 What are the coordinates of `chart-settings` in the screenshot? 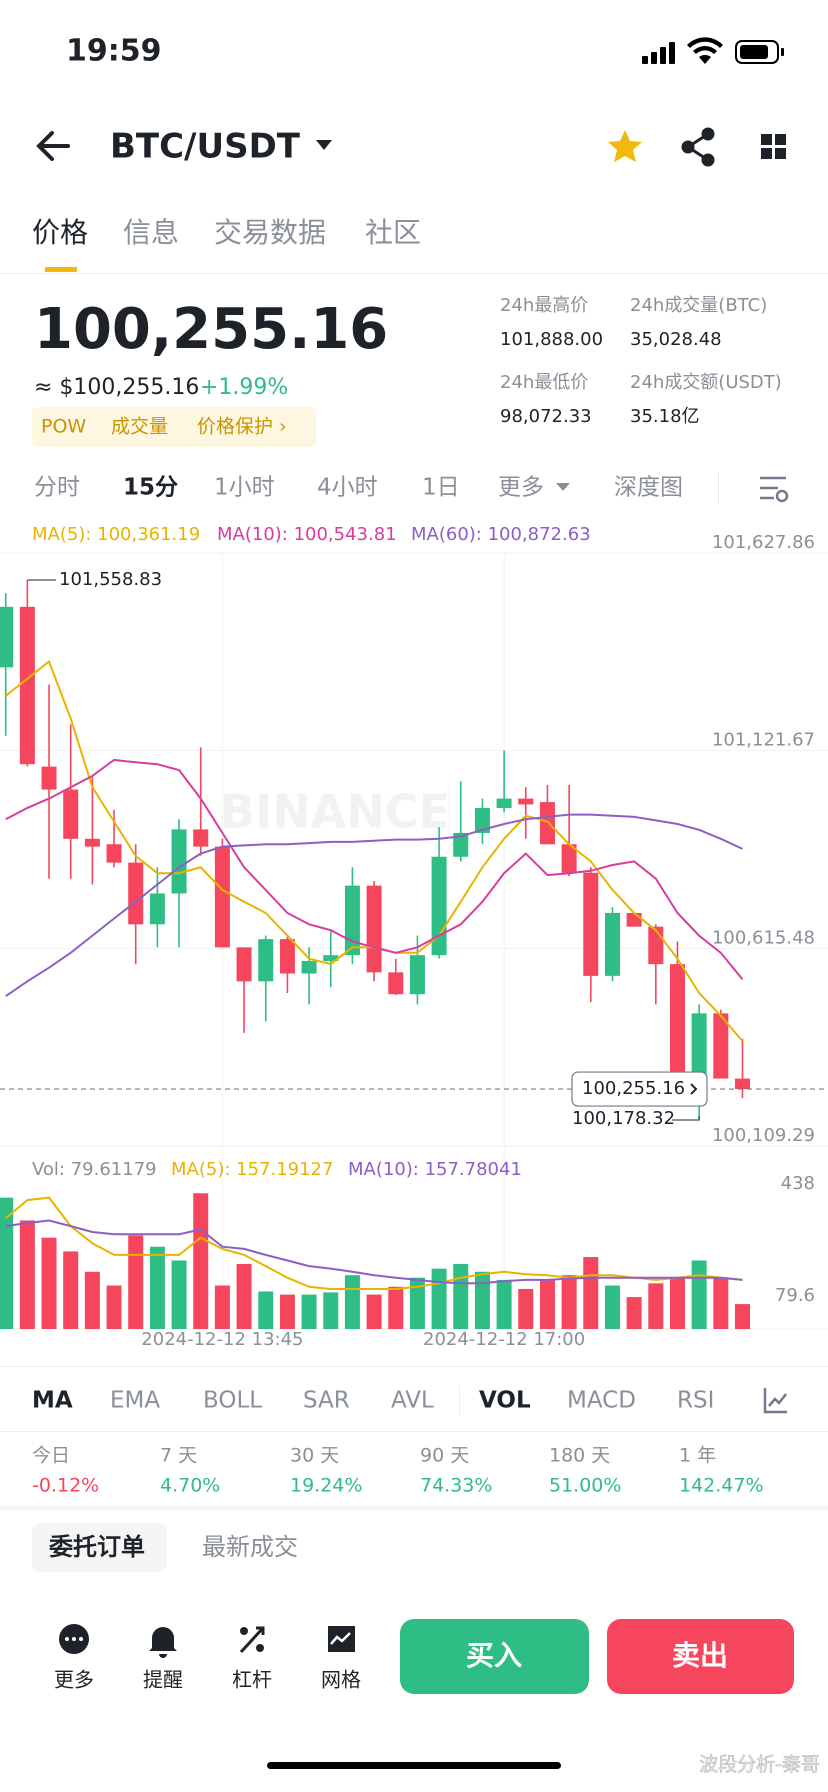 It's located at (774, 489).